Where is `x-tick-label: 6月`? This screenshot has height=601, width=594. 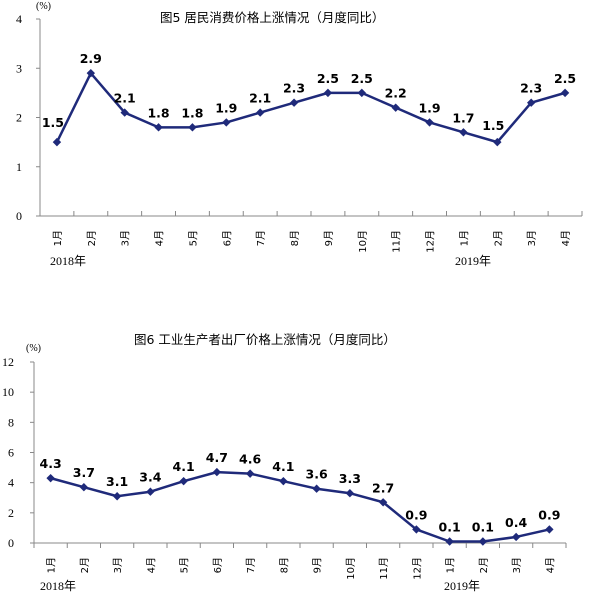 x-tick-label: 6月 is located at coordinates (218, 565).